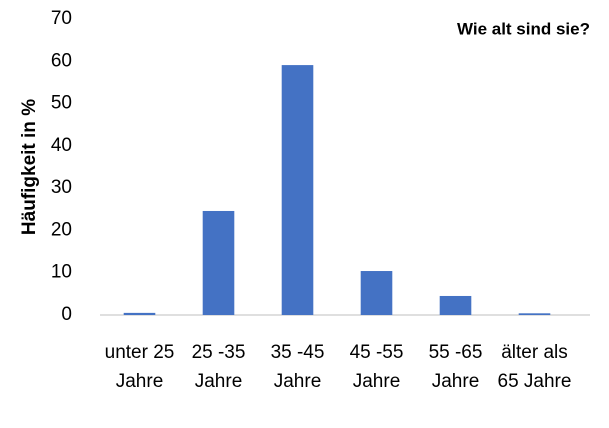 This screenshot has height=428, width=609. I want to click on y-tick-label: 10, so click(61, 272).